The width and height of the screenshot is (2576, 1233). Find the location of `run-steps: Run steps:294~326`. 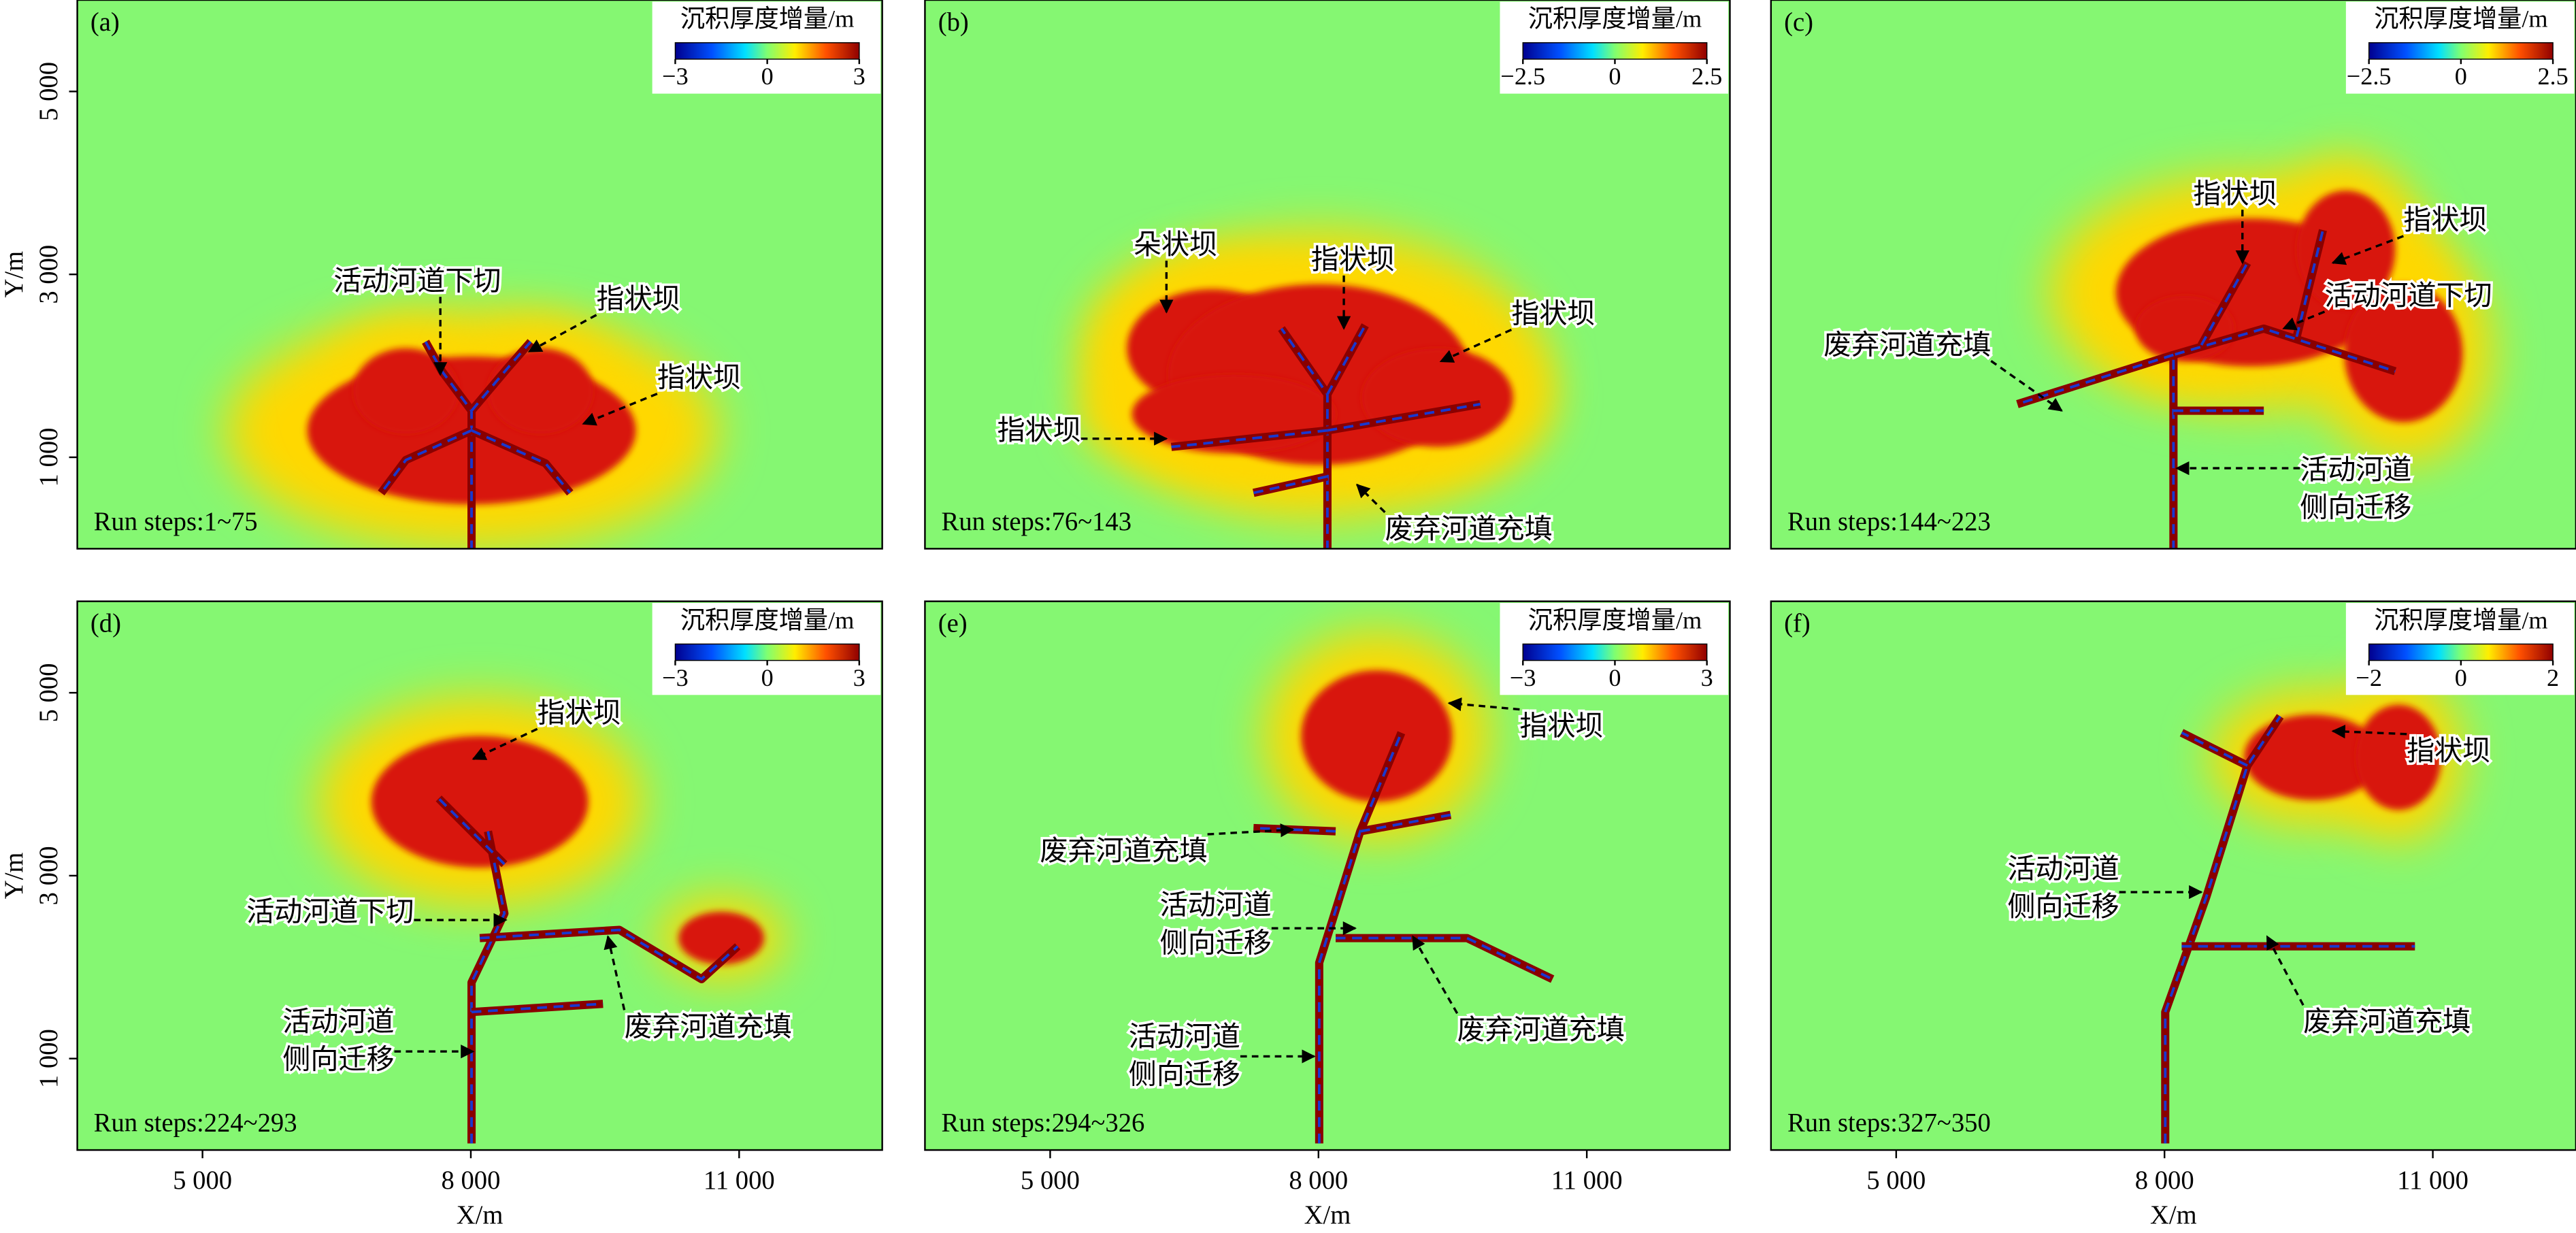

run-steps: Run steps:294~326 is located at coordinates (1044, 1123).